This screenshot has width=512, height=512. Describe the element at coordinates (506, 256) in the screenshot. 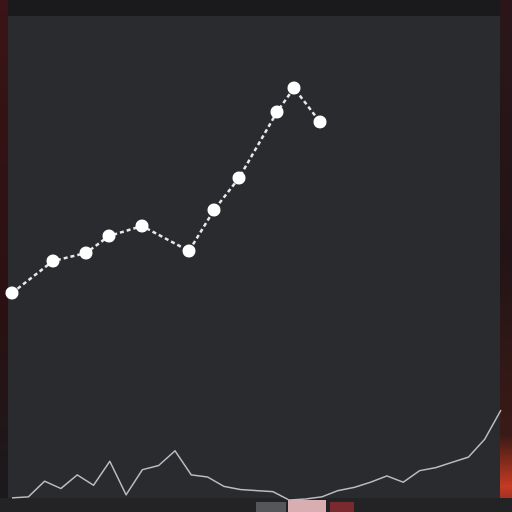

I see `right-edge-strip` at that location.